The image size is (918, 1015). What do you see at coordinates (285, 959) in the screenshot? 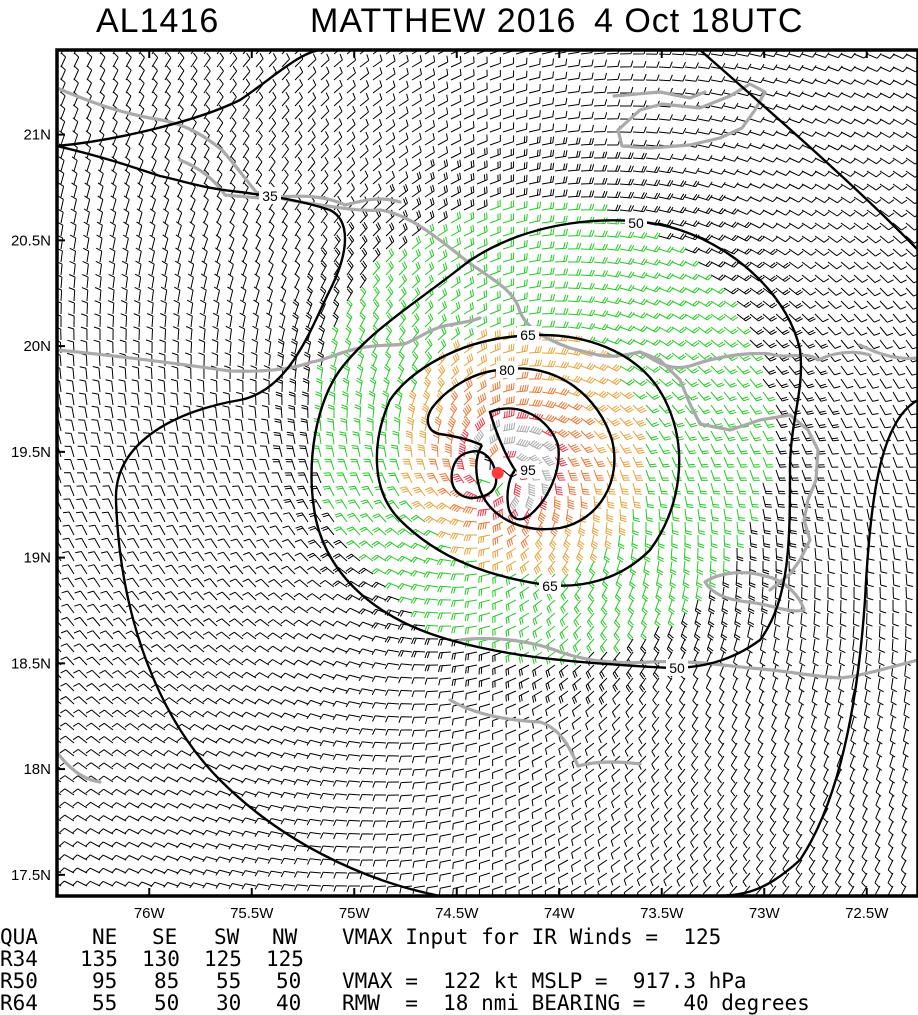
I see `cell-nw: 125` at bounding box center [285, 959].